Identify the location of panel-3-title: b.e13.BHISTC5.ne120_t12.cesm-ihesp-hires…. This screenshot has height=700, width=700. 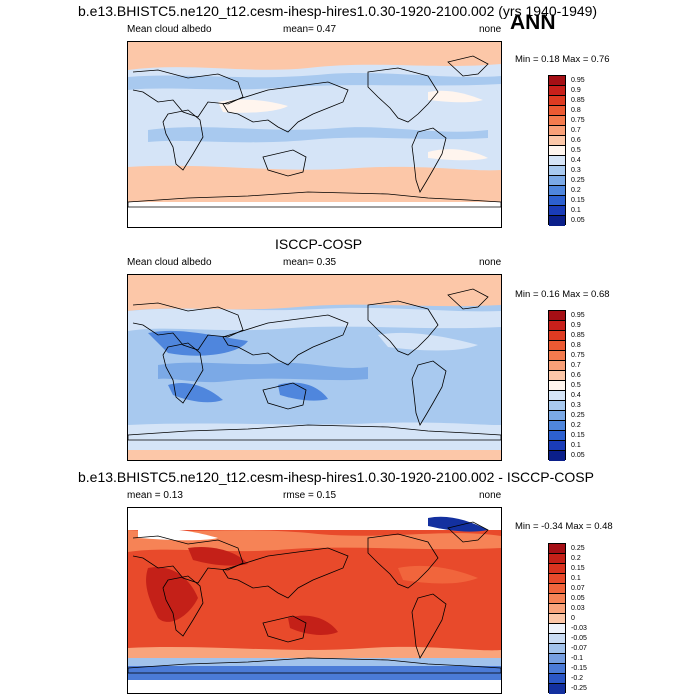
(336, 477).